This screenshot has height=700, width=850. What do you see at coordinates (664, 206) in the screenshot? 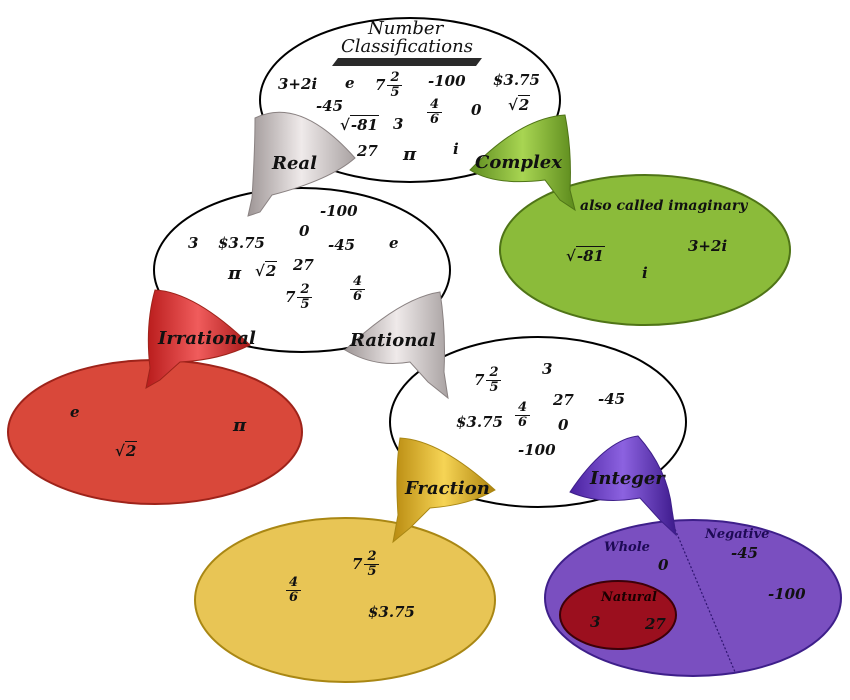
I see `complex-note: also called imaginary` at bounding box center [664, 206].